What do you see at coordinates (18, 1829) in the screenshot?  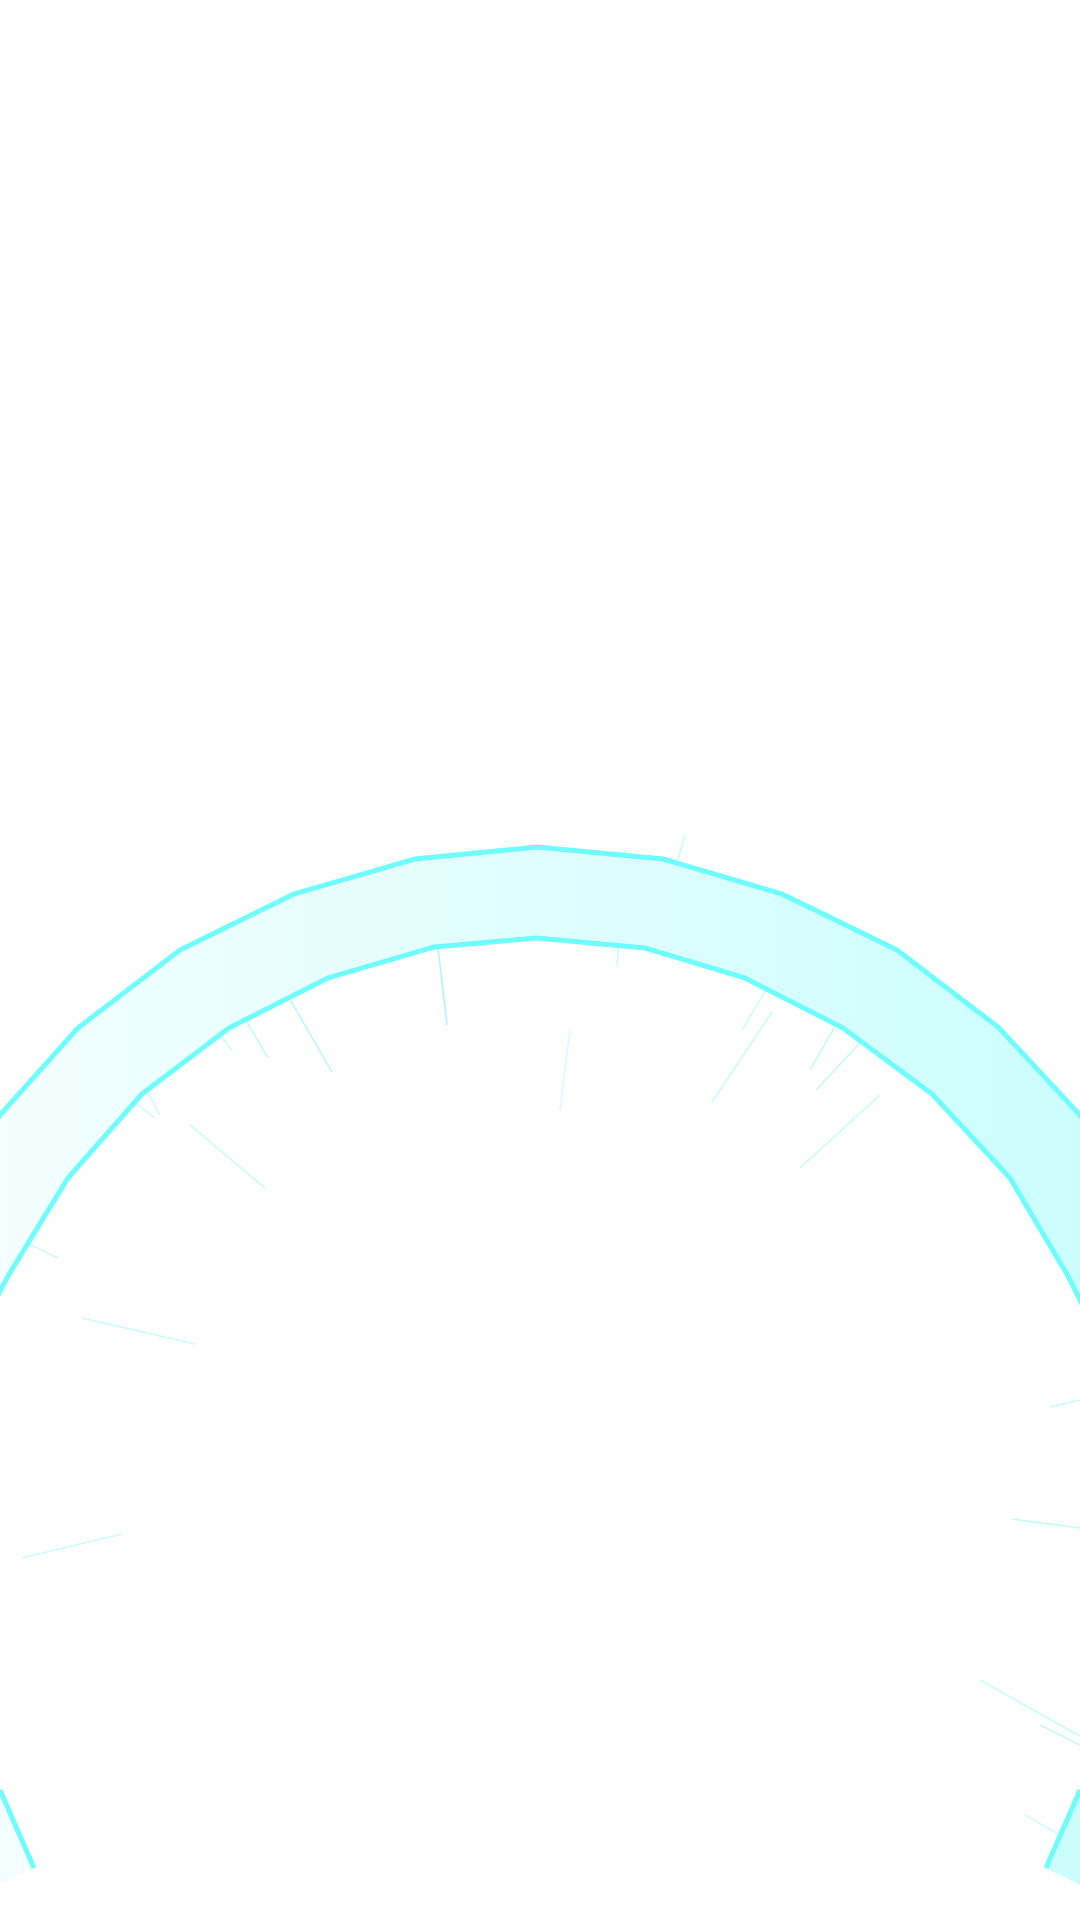 I see `ring-cap-left` at bounding box center [18, 1829].